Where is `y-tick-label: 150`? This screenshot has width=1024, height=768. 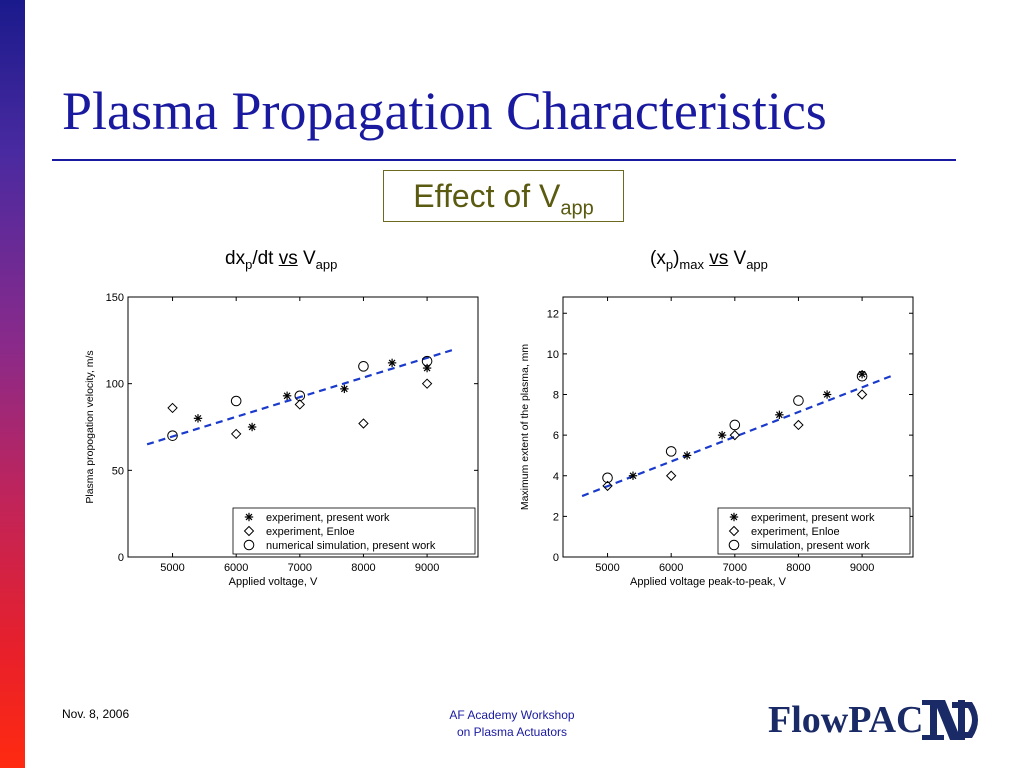
y-tick-label: 150 is located at coordinates (115, 298).